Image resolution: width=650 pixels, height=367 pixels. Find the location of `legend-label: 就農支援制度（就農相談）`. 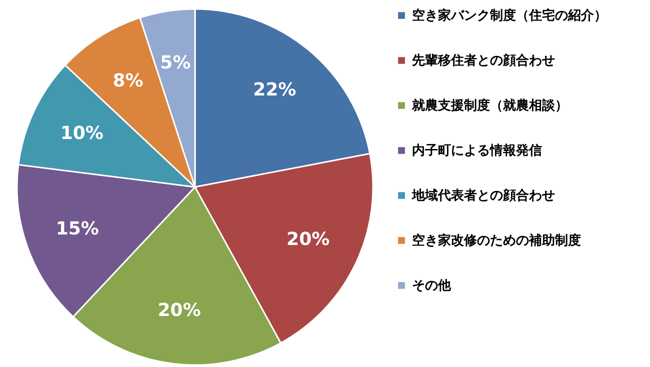

legend-label: 就農支援制度（就農相談） is located at coordinates (489, 106).